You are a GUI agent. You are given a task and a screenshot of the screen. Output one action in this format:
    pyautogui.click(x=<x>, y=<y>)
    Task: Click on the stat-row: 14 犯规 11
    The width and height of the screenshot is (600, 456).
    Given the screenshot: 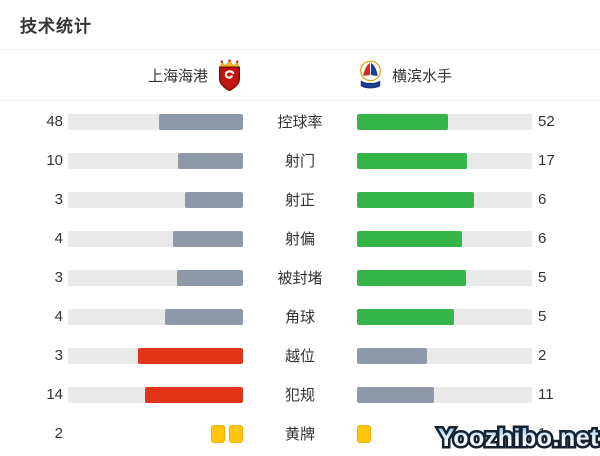 What is the action you would take?
    pyautogui.click(x=300, y=394)
    